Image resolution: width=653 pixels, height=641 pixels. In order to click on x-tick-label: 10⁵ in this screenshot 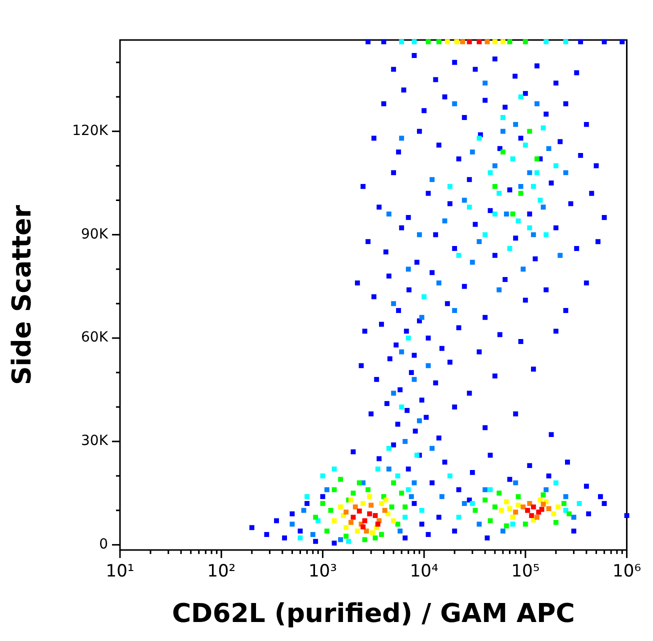, I will do `click(525, 572)`.